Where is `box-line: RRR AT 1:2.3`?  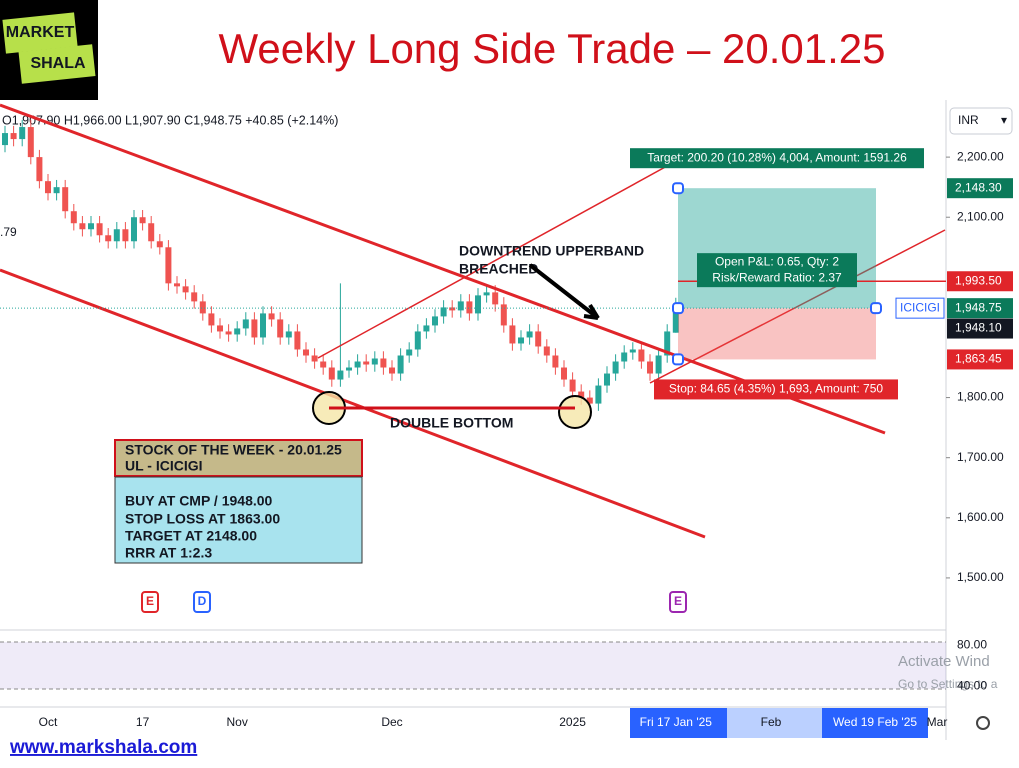 box-line: RRR AT 1:2.3 is located at coordinates (168, 553).